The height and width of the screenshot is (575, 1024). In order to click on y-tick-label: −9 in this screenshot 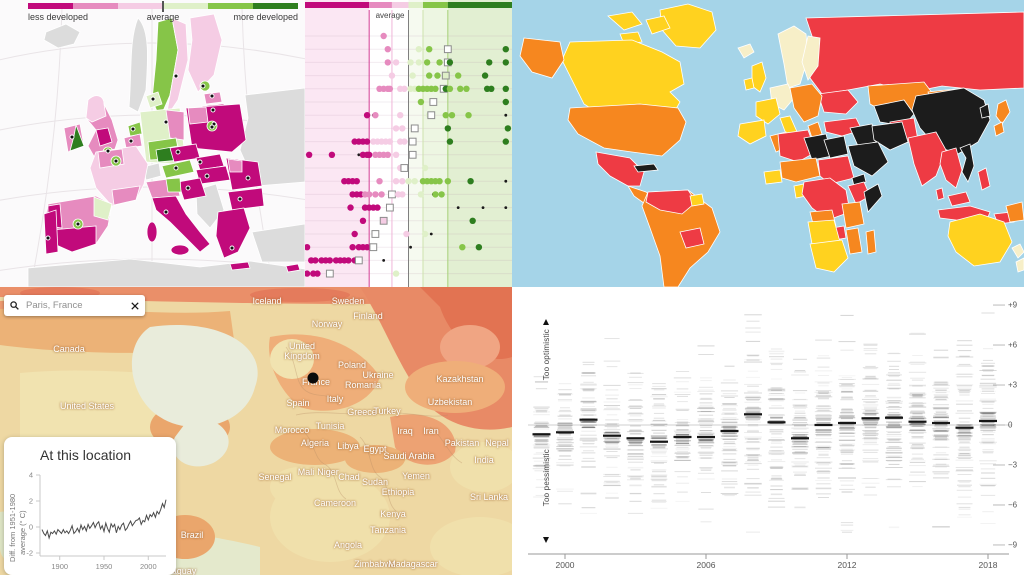, I will do `click(1013, 544)`.